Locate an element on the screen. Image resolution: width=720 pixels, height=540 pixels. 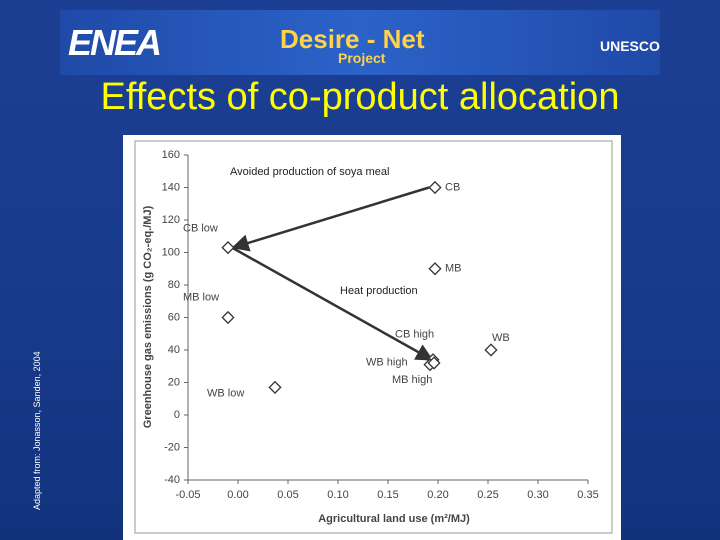
x-tick-label: 0.35 is located at coordinates (587, 495).